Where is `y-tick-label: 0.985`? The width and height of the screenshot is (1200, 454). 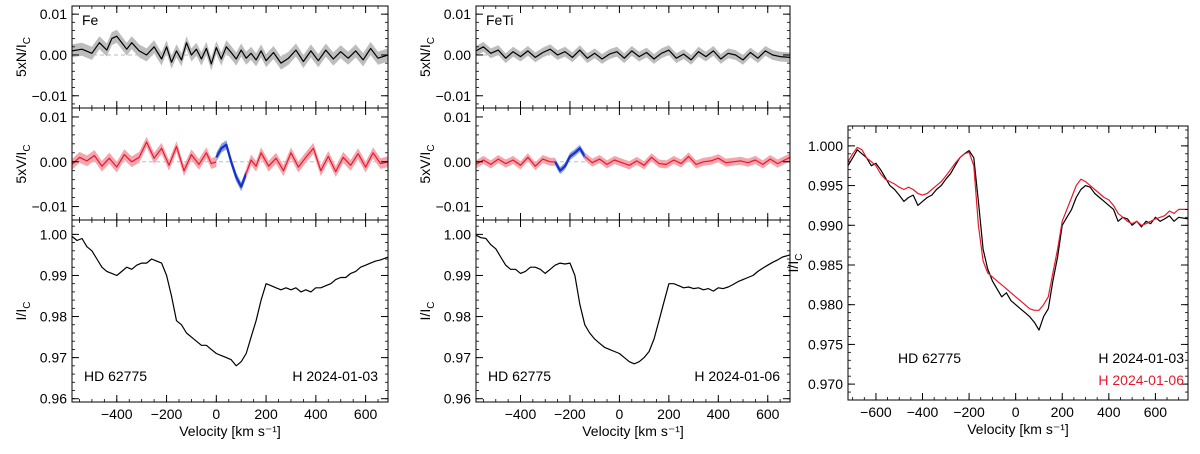 y-tick-label: 0.985 is located at coordinates (825, 265).